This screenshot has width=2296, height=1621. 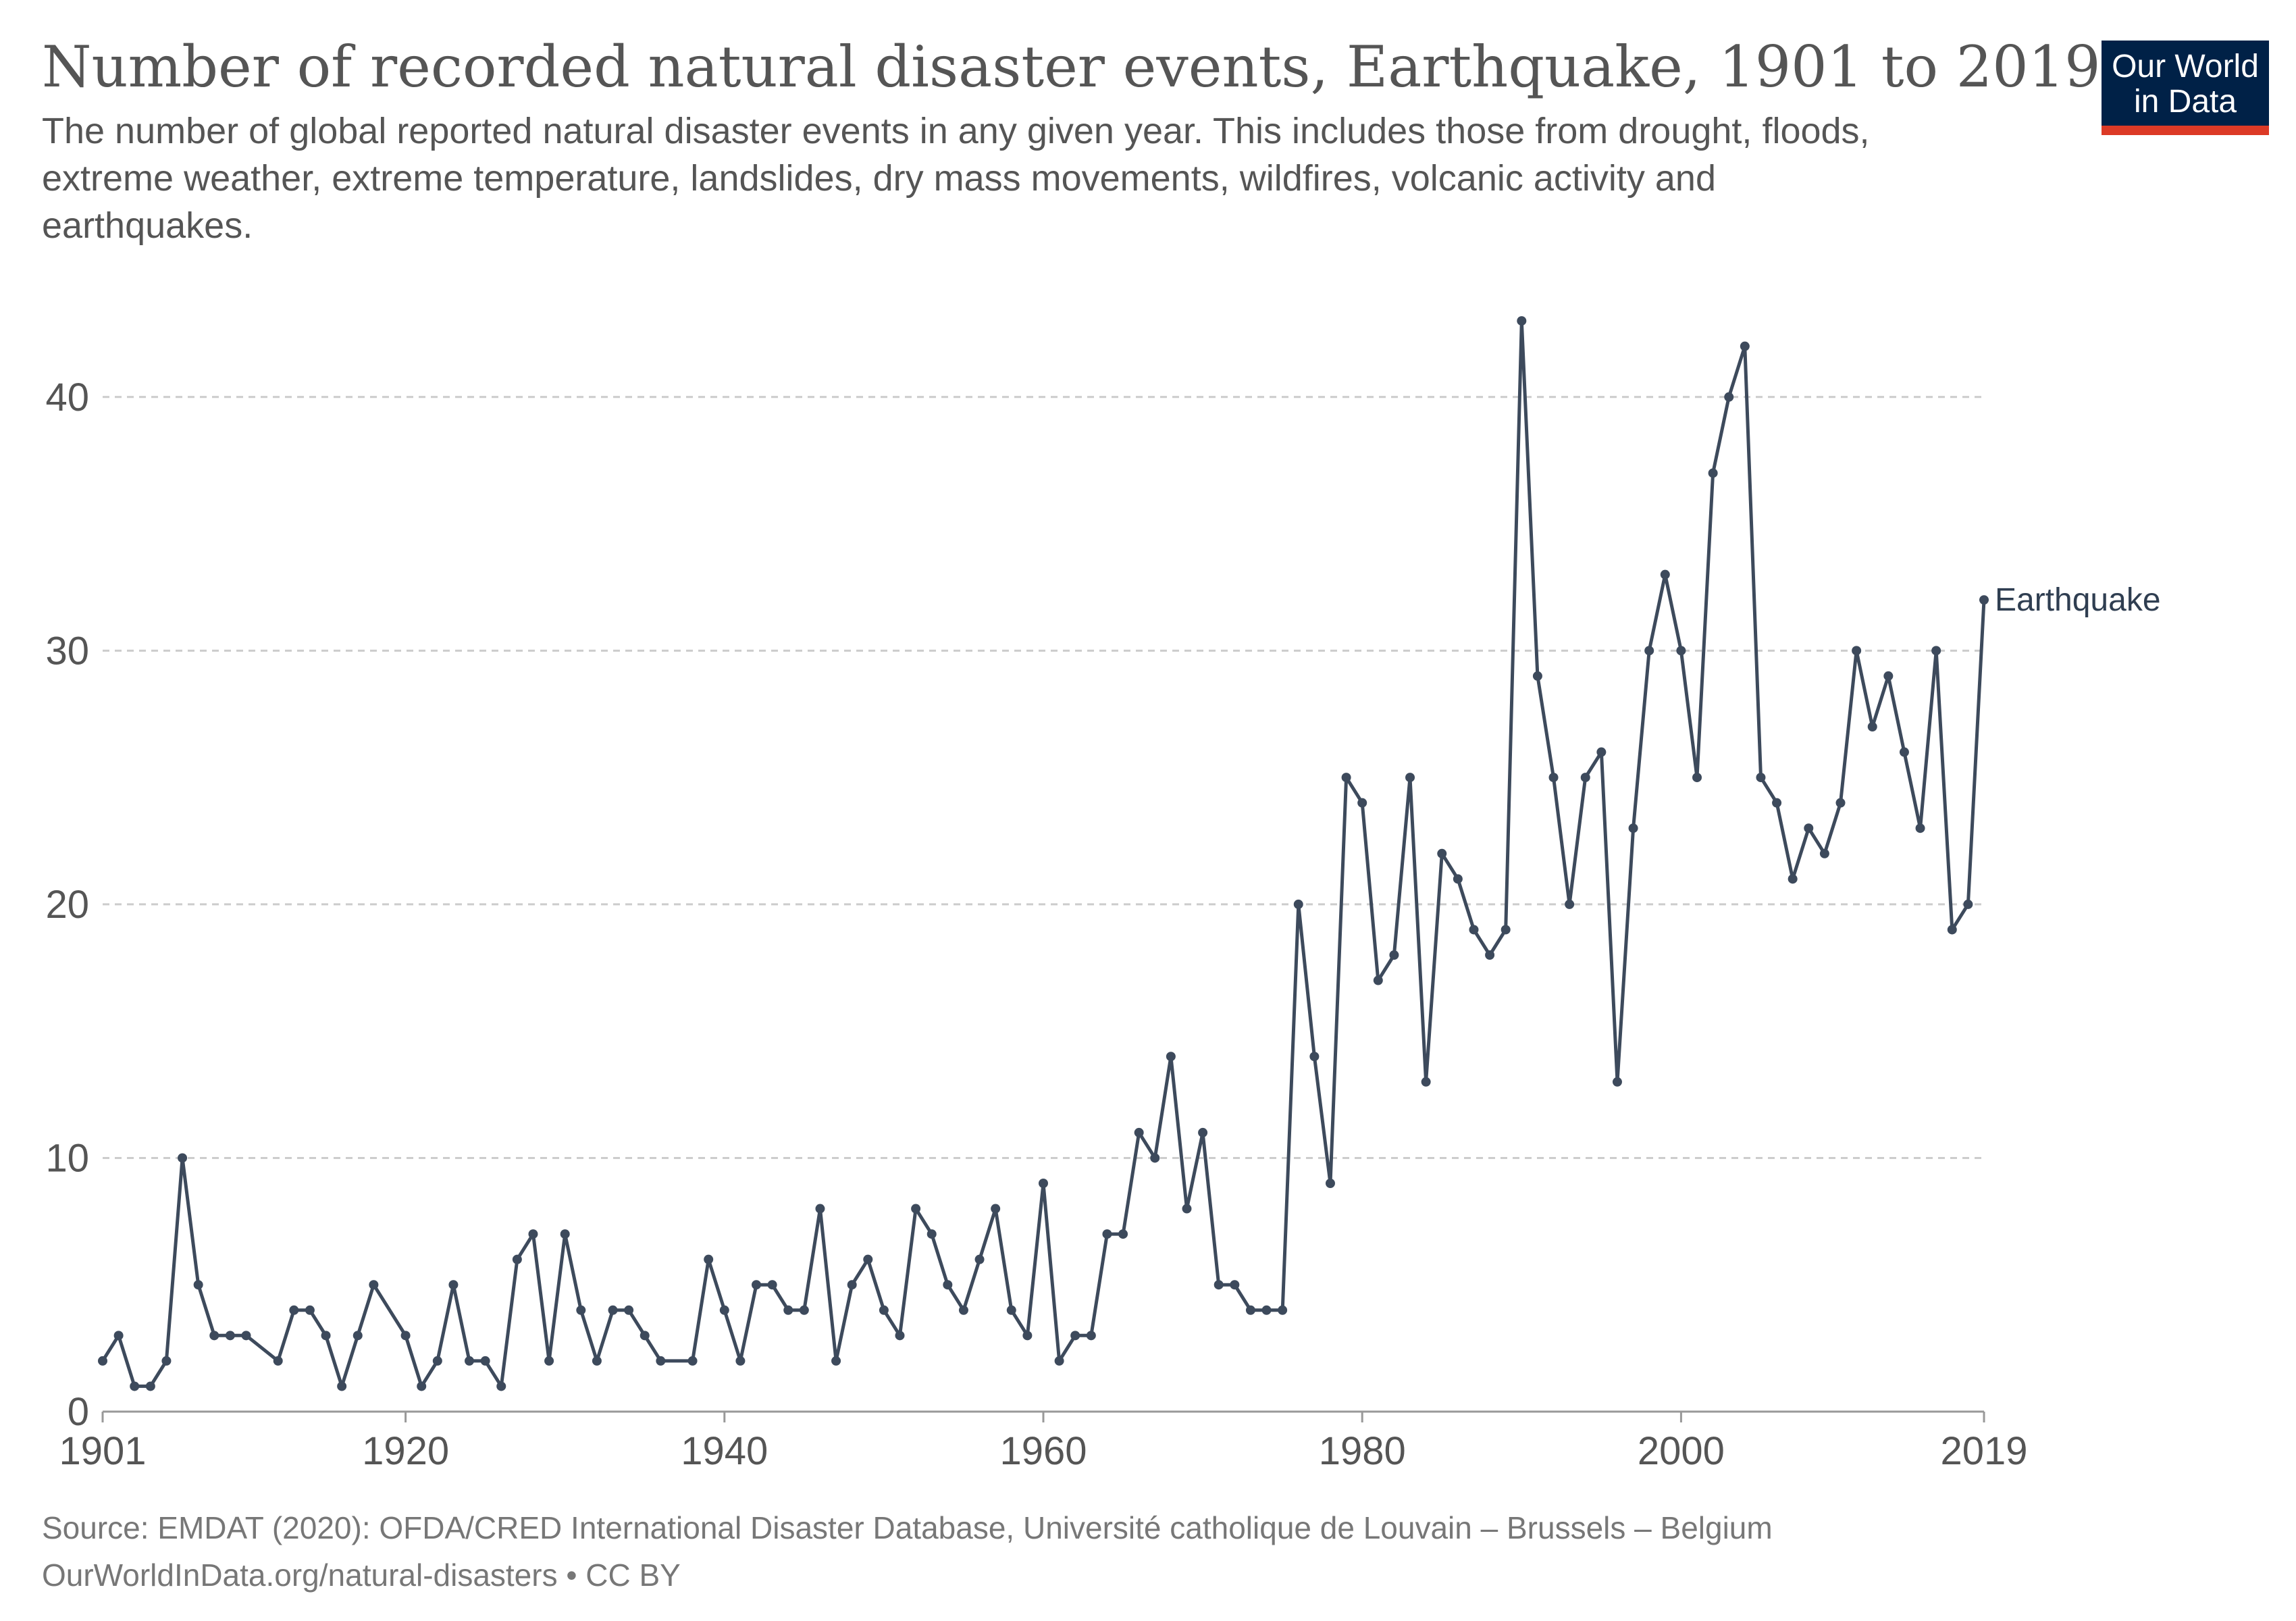 I want to click on data-point-1922, so click(x=437, y=1361).